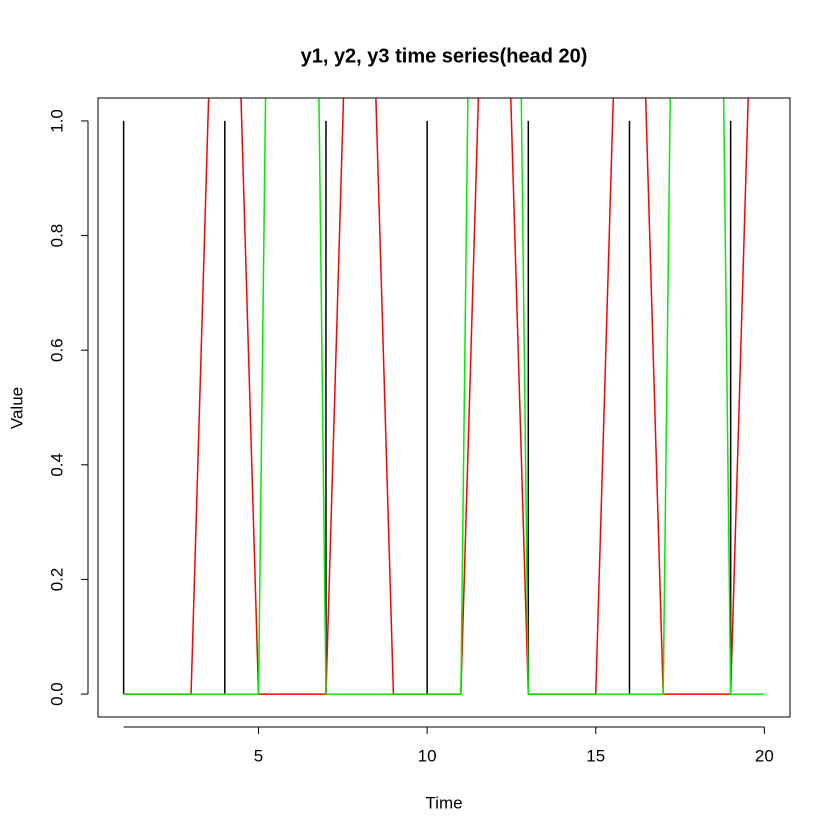 The image size is (840, 840). I want to click on x-tick-label: 15, so click(595, 755).